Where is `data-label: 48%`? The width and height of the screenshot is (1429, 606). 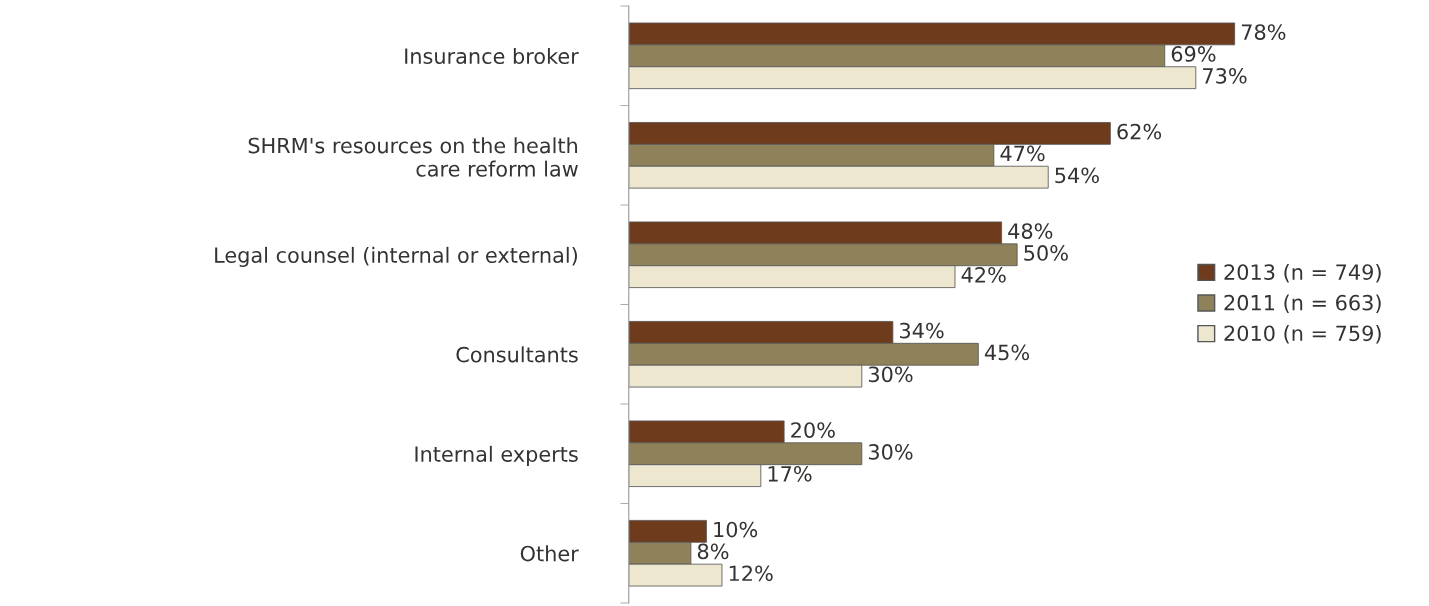
data-label: 48% is located at coordinates (1030, 231).